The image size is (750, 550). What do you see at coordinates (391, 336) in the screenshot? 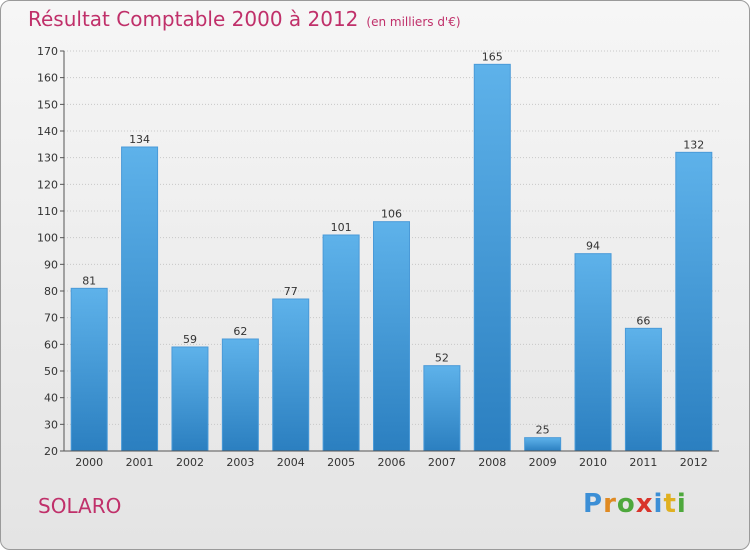
I see `bar-2006` at bounding box center [391, 336].